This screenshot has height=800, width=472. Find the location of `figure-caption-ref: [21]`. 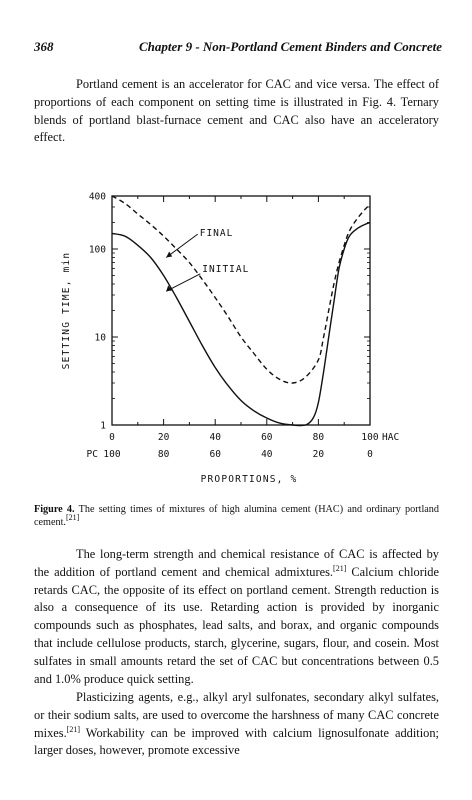

figure-caption-ref: [21] is located at coordinates (72, 517).